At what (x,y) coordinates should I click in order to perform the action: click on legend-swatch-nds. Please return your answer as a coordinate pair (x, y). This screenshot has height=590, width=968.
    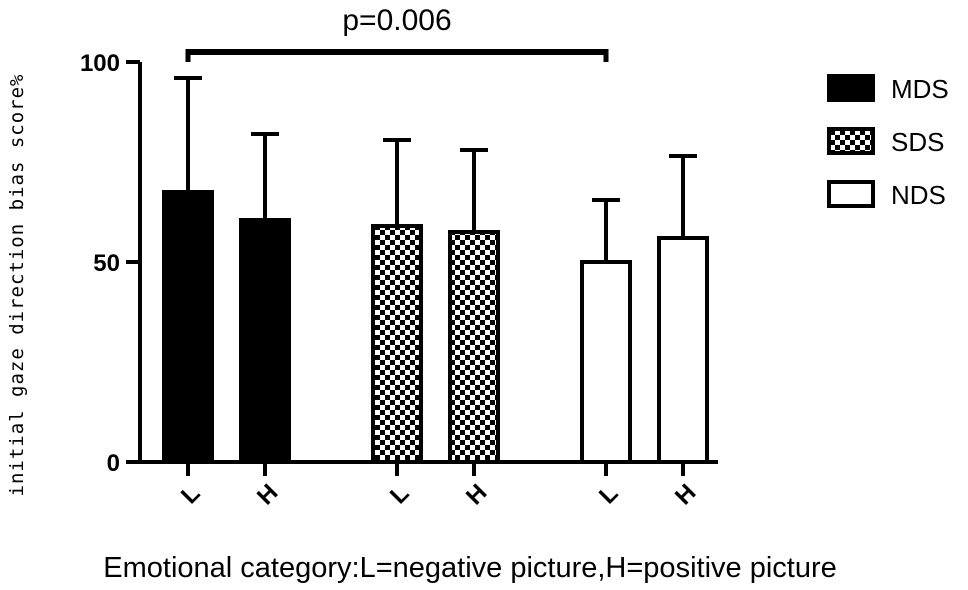
    Looking at the image, I should click on (851, 194).